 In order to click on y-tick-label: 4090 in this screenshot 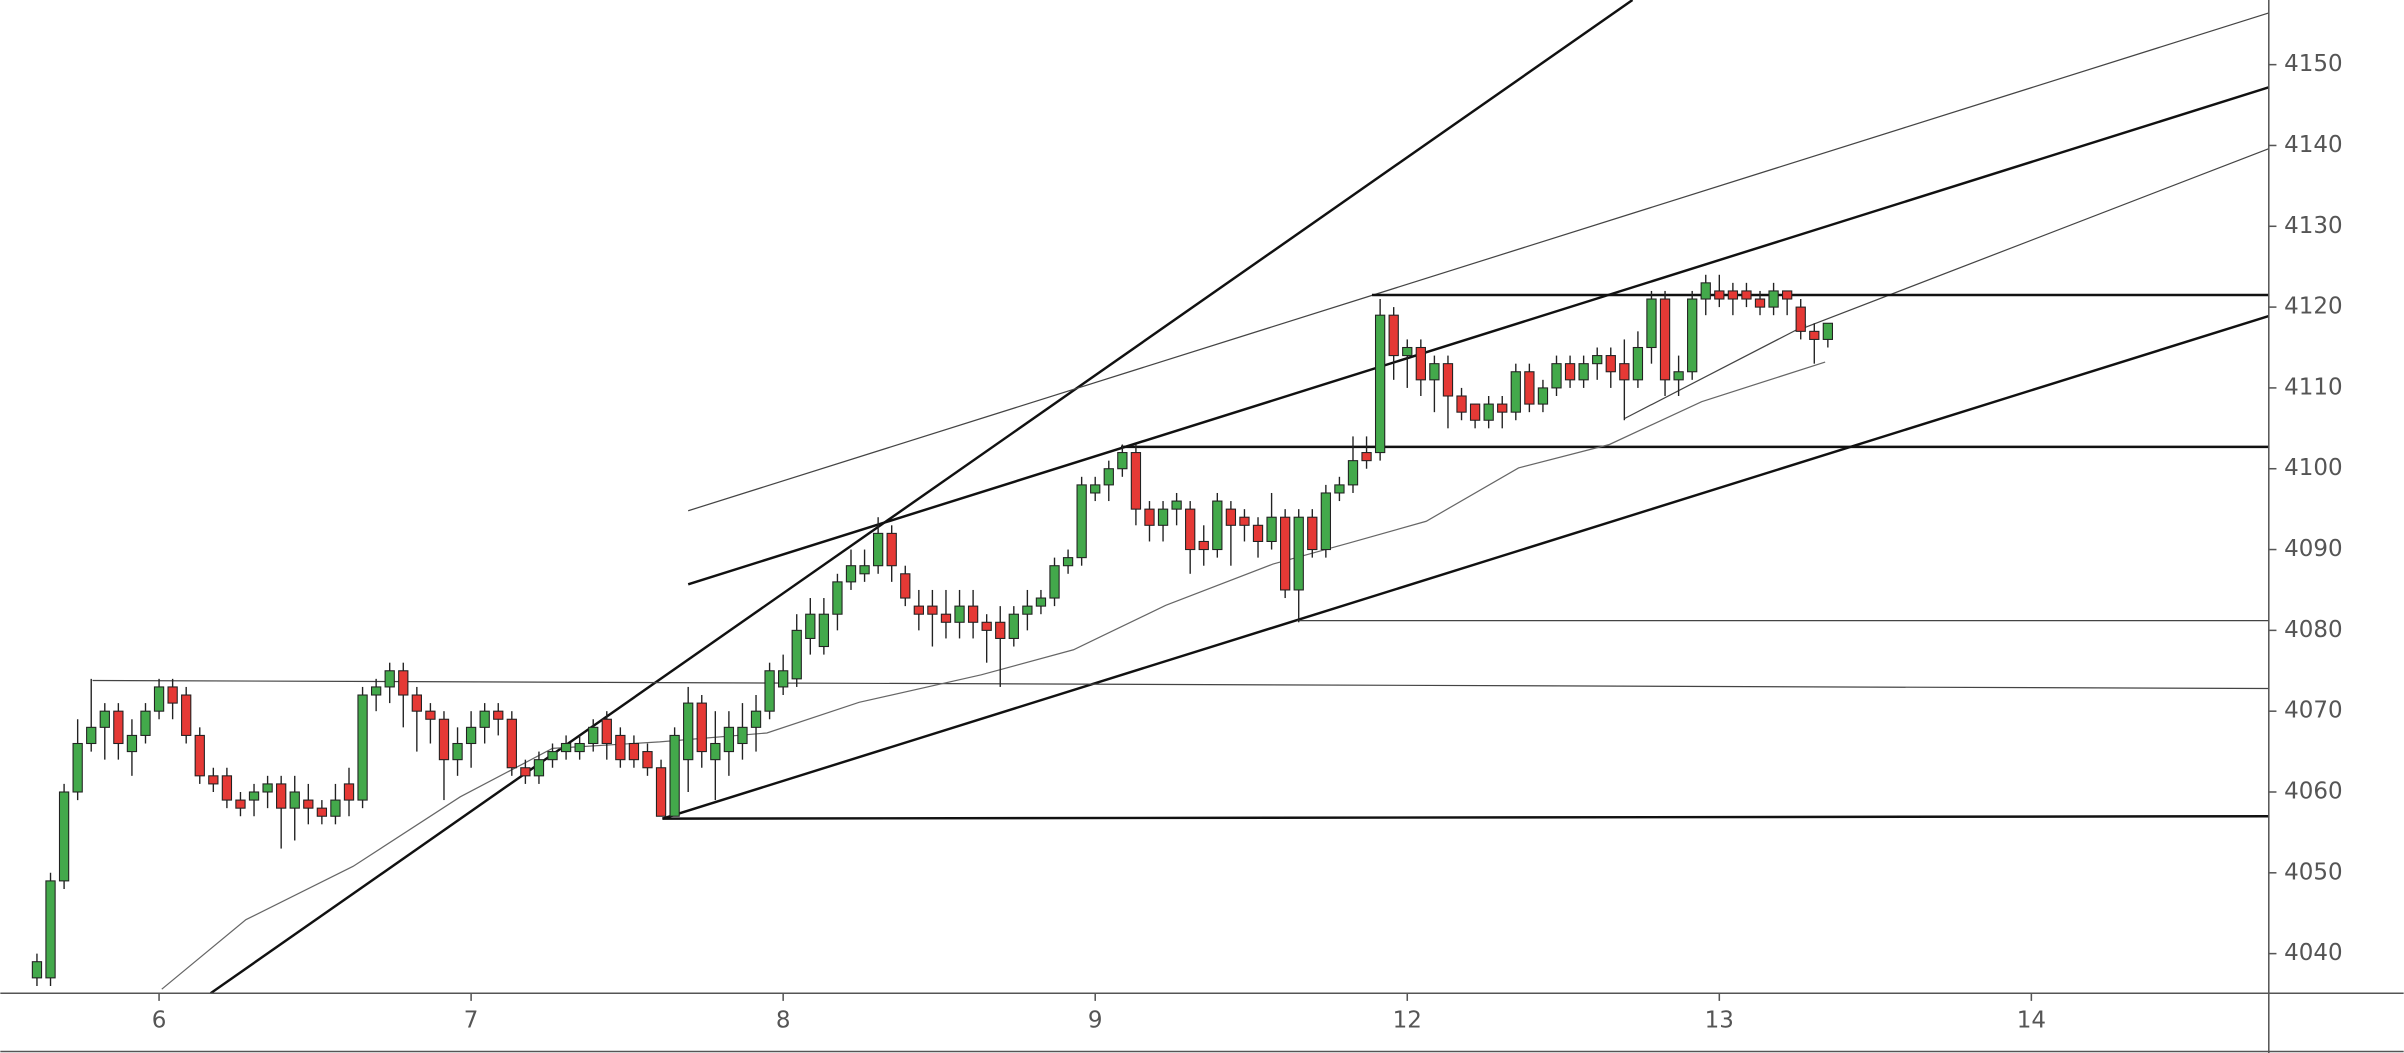, I will do `click(2313, 549)`.